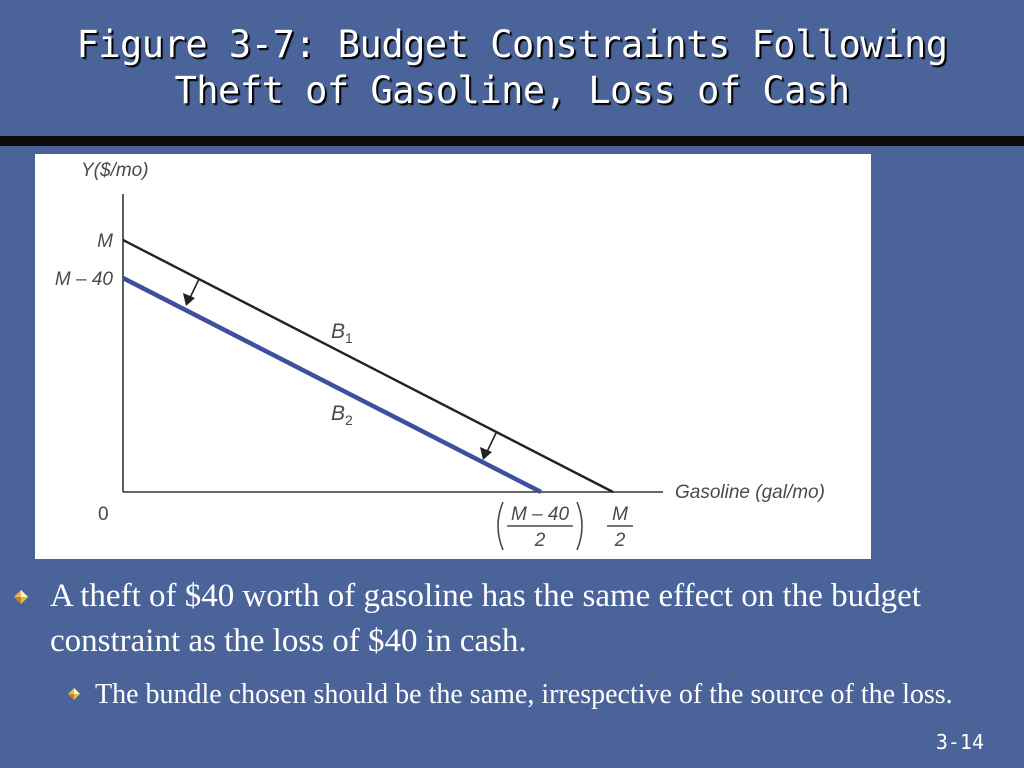 This screenshot has height=768, width=1024. What do you see at coordinates (512, 90) in the screenshot?
I see `title-line-2: Theft of Gasoline, Loss of Cash` at bounding box center [512, 90].